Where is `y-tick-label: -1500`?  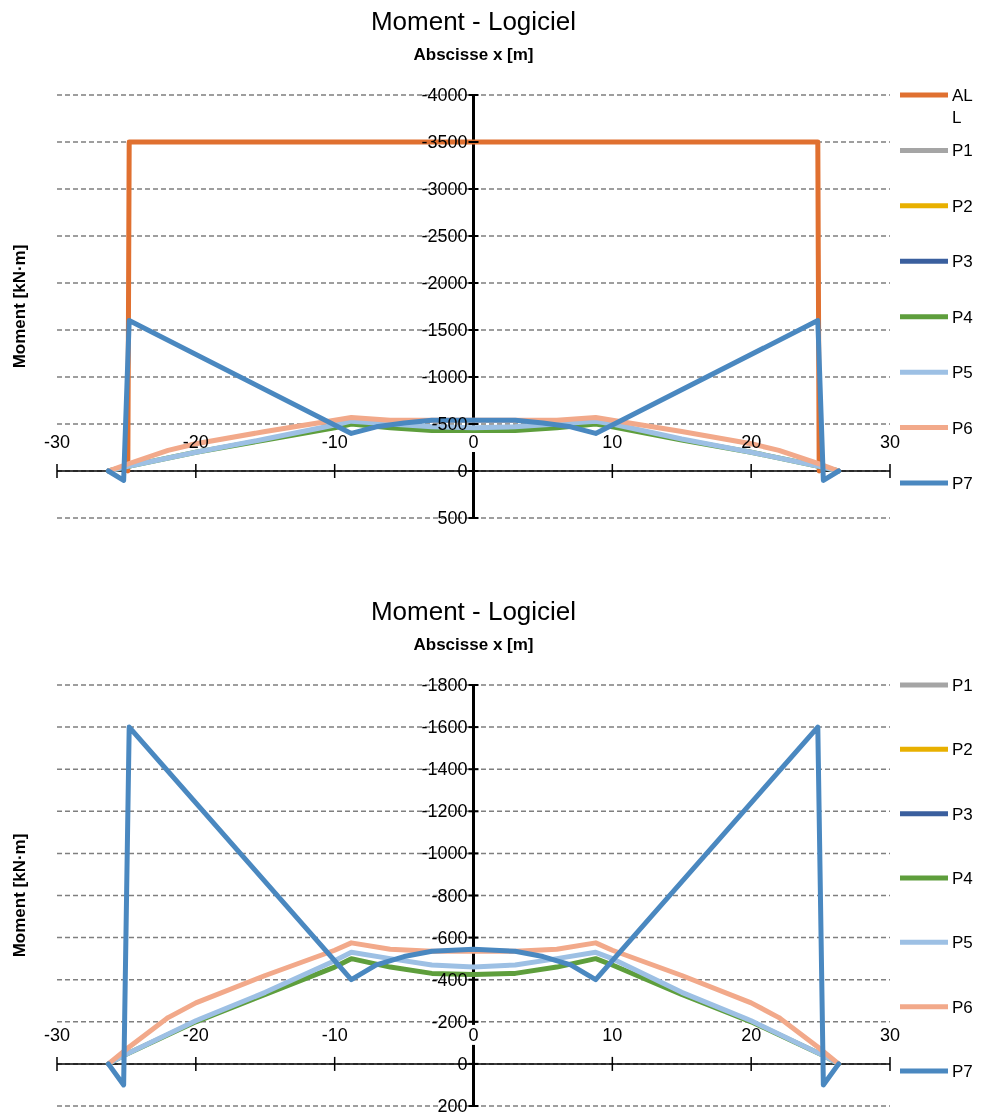
y-tick-label: -1500 is located at coordinates (444, 330).